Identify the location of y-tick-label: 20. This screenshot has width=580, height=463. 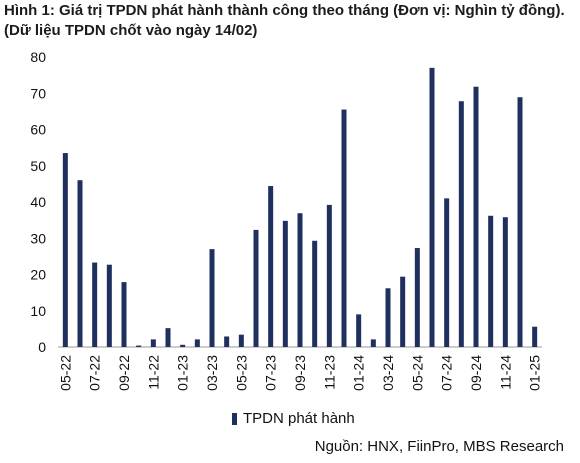
(38, 275).